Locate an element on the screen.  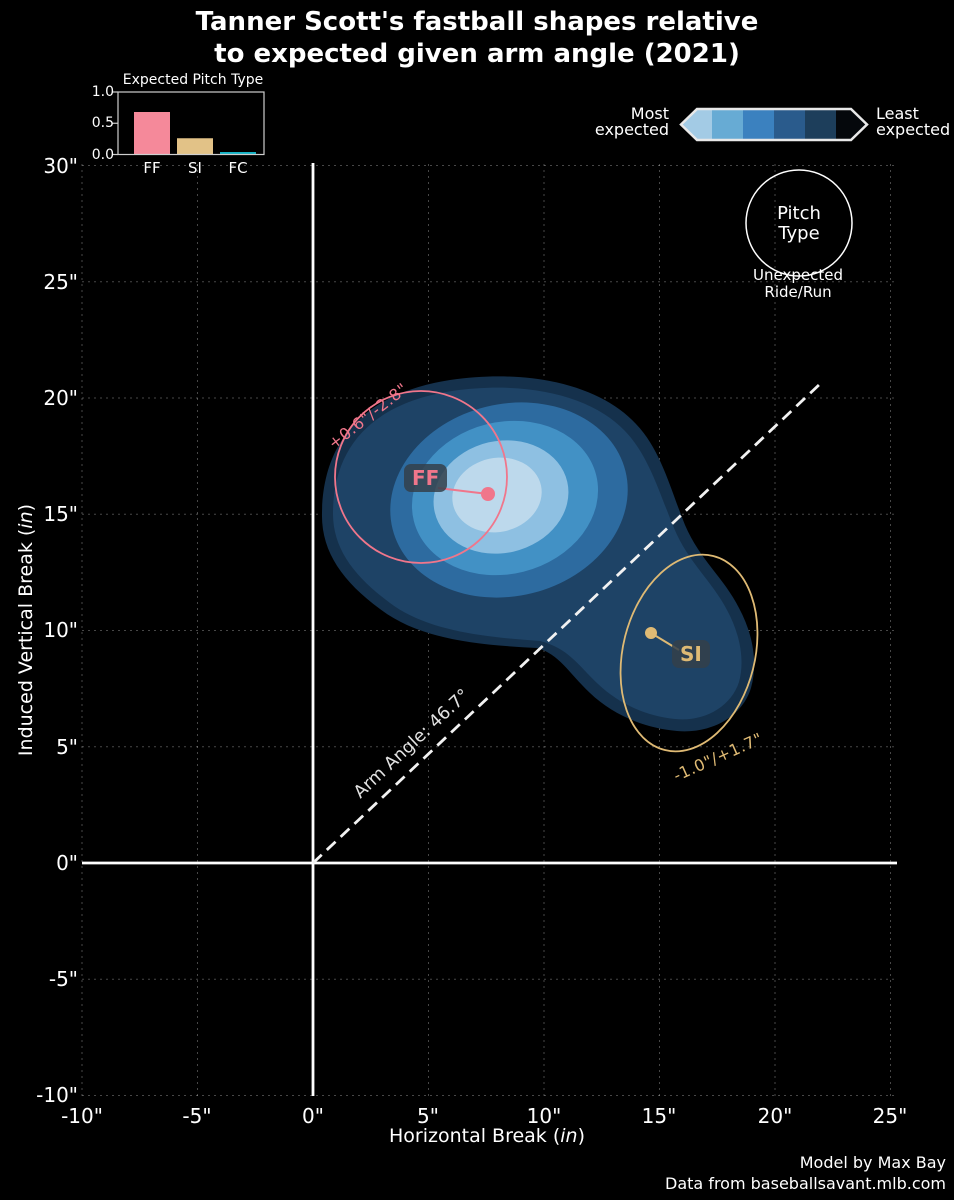
y-tick: -5" is located at coordinates (63, 979).